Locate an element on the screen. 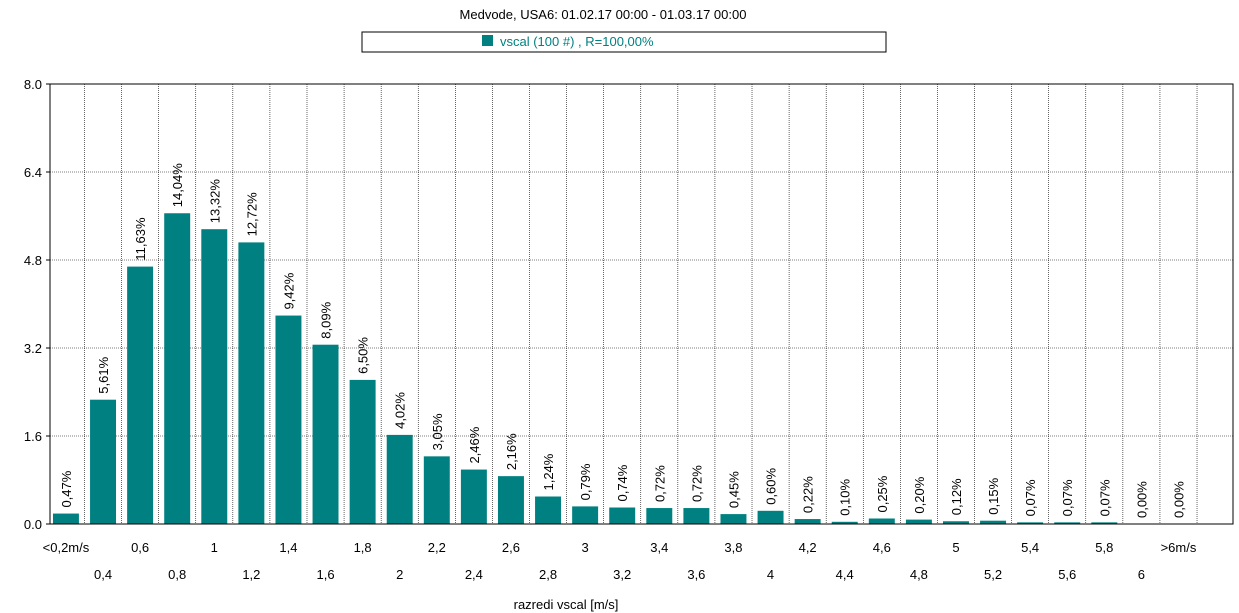  bar-data-label: 8,09% is located at coordinates (326, 319).